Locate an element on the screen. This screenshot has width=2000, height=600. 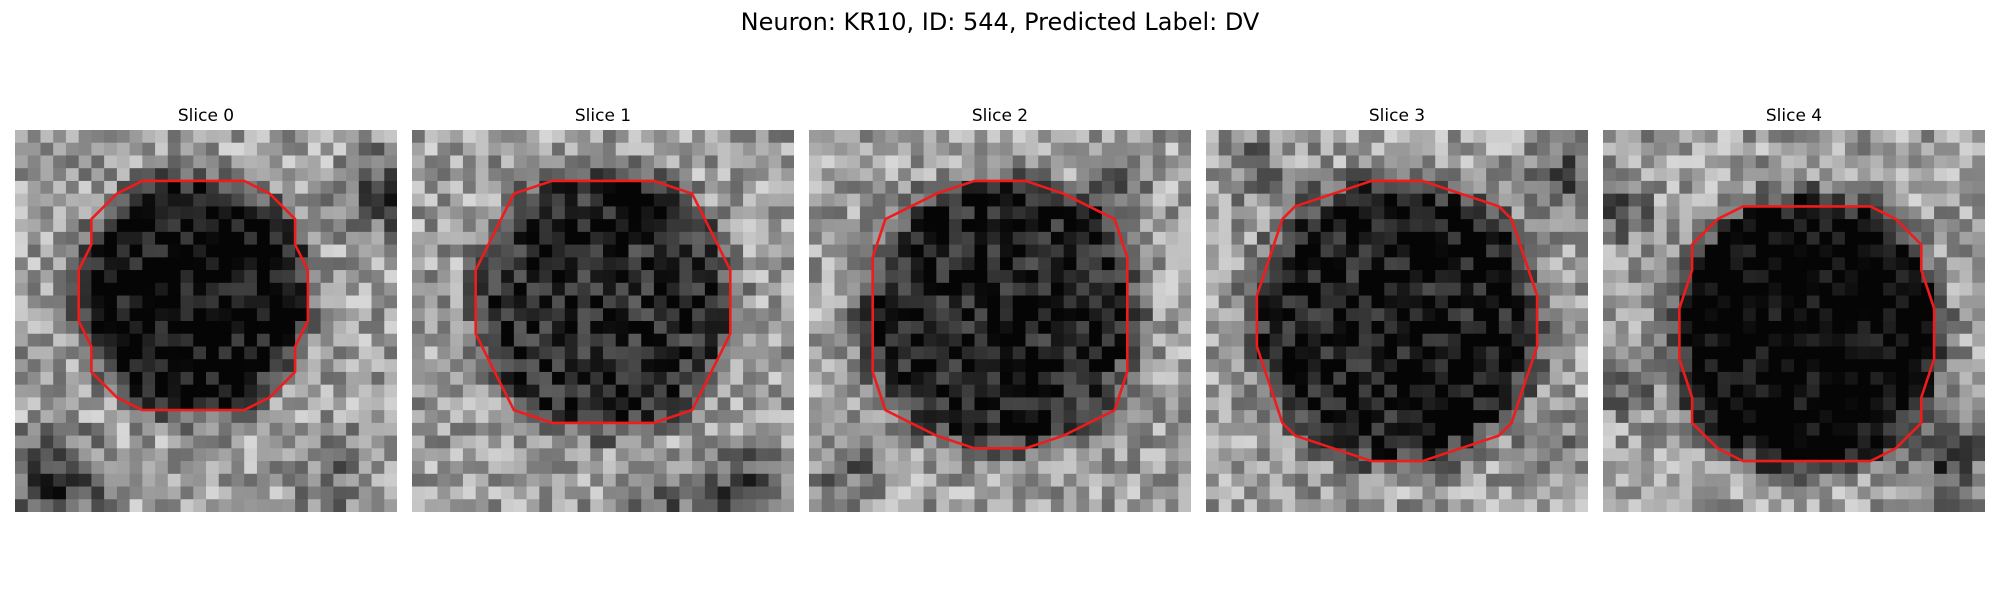
slice-panel-2: Slice 2 is located at coordinates (1000, 309).